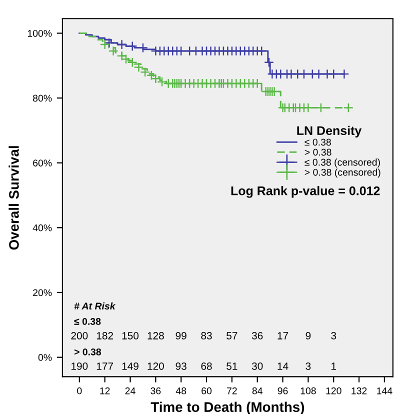 This screenshot has height=414, width=403. I want to click on x-tick-label: 36, so click(155, 390).